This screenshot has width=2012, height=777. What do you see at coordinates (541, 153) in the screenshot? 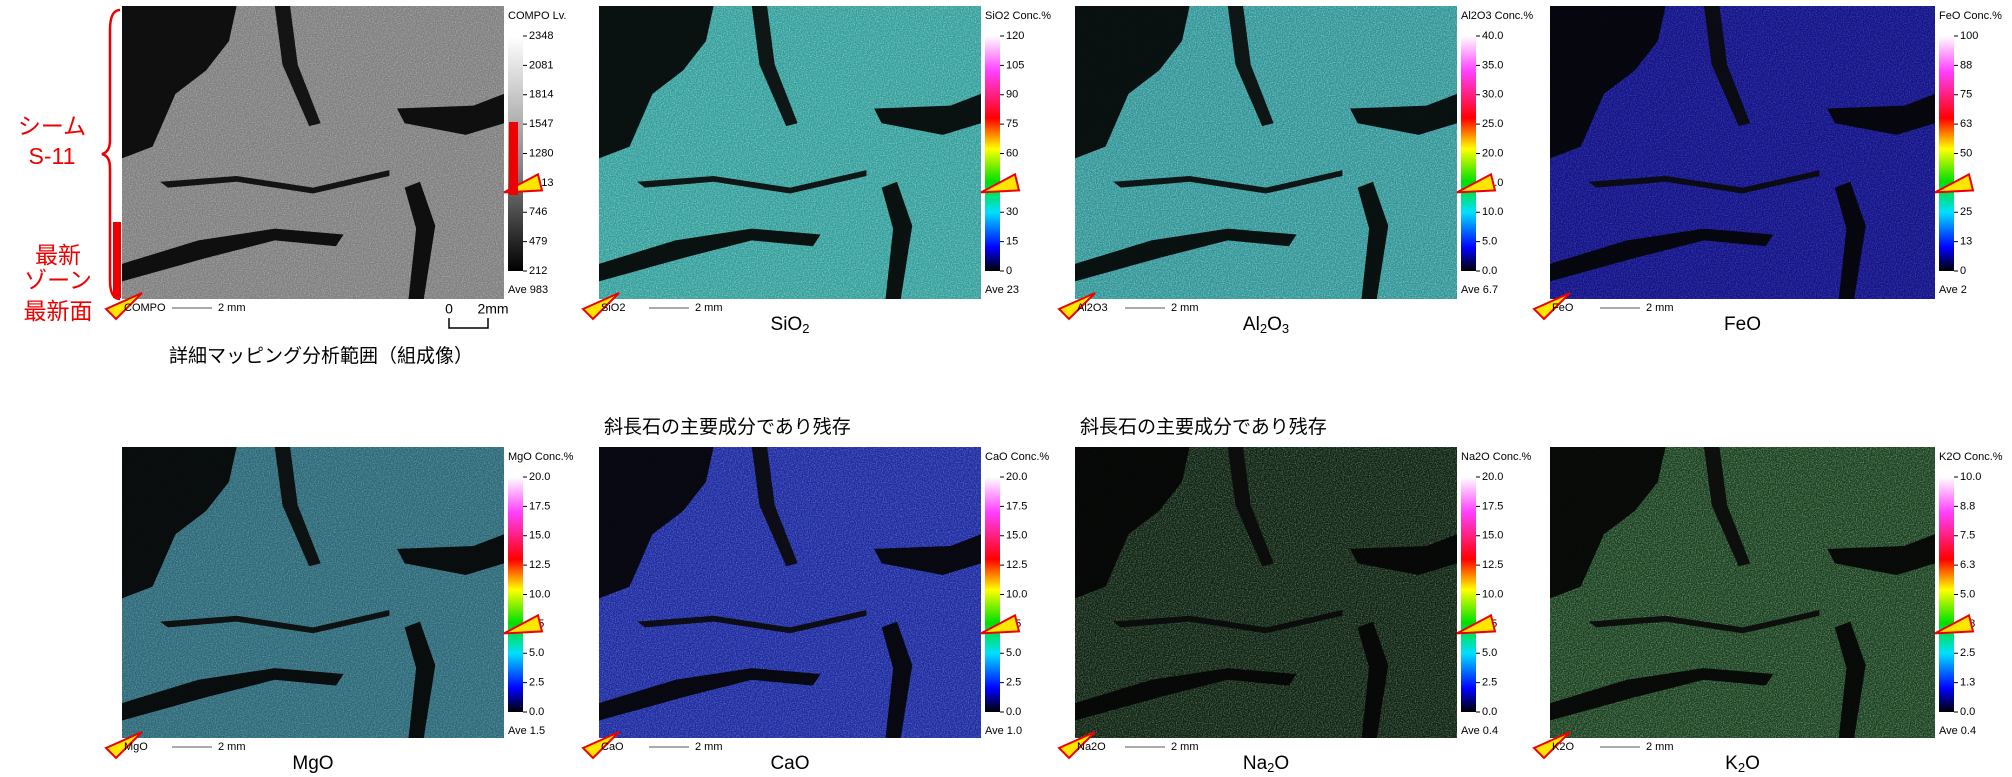
I see `scale-tick-label: 1280` at bounding box center [541, 153].